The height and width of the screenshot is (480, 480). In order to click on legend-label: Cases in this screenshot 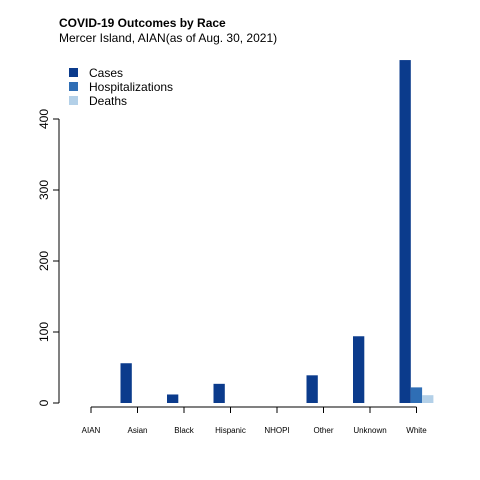, I will do `click(106, 73)`.